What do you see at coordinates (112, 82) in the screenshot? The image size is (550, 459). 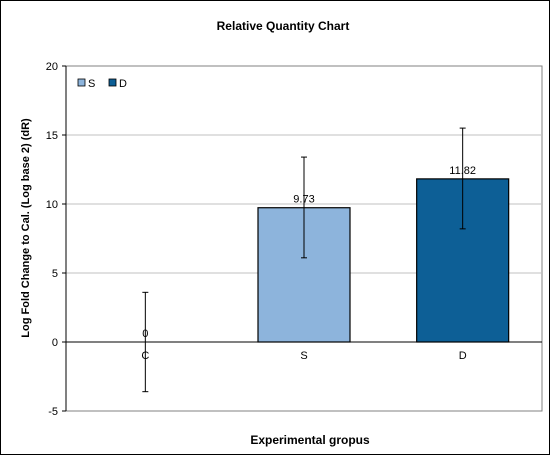 I see `legend-swatch-d` at bounding box center [112, 82].